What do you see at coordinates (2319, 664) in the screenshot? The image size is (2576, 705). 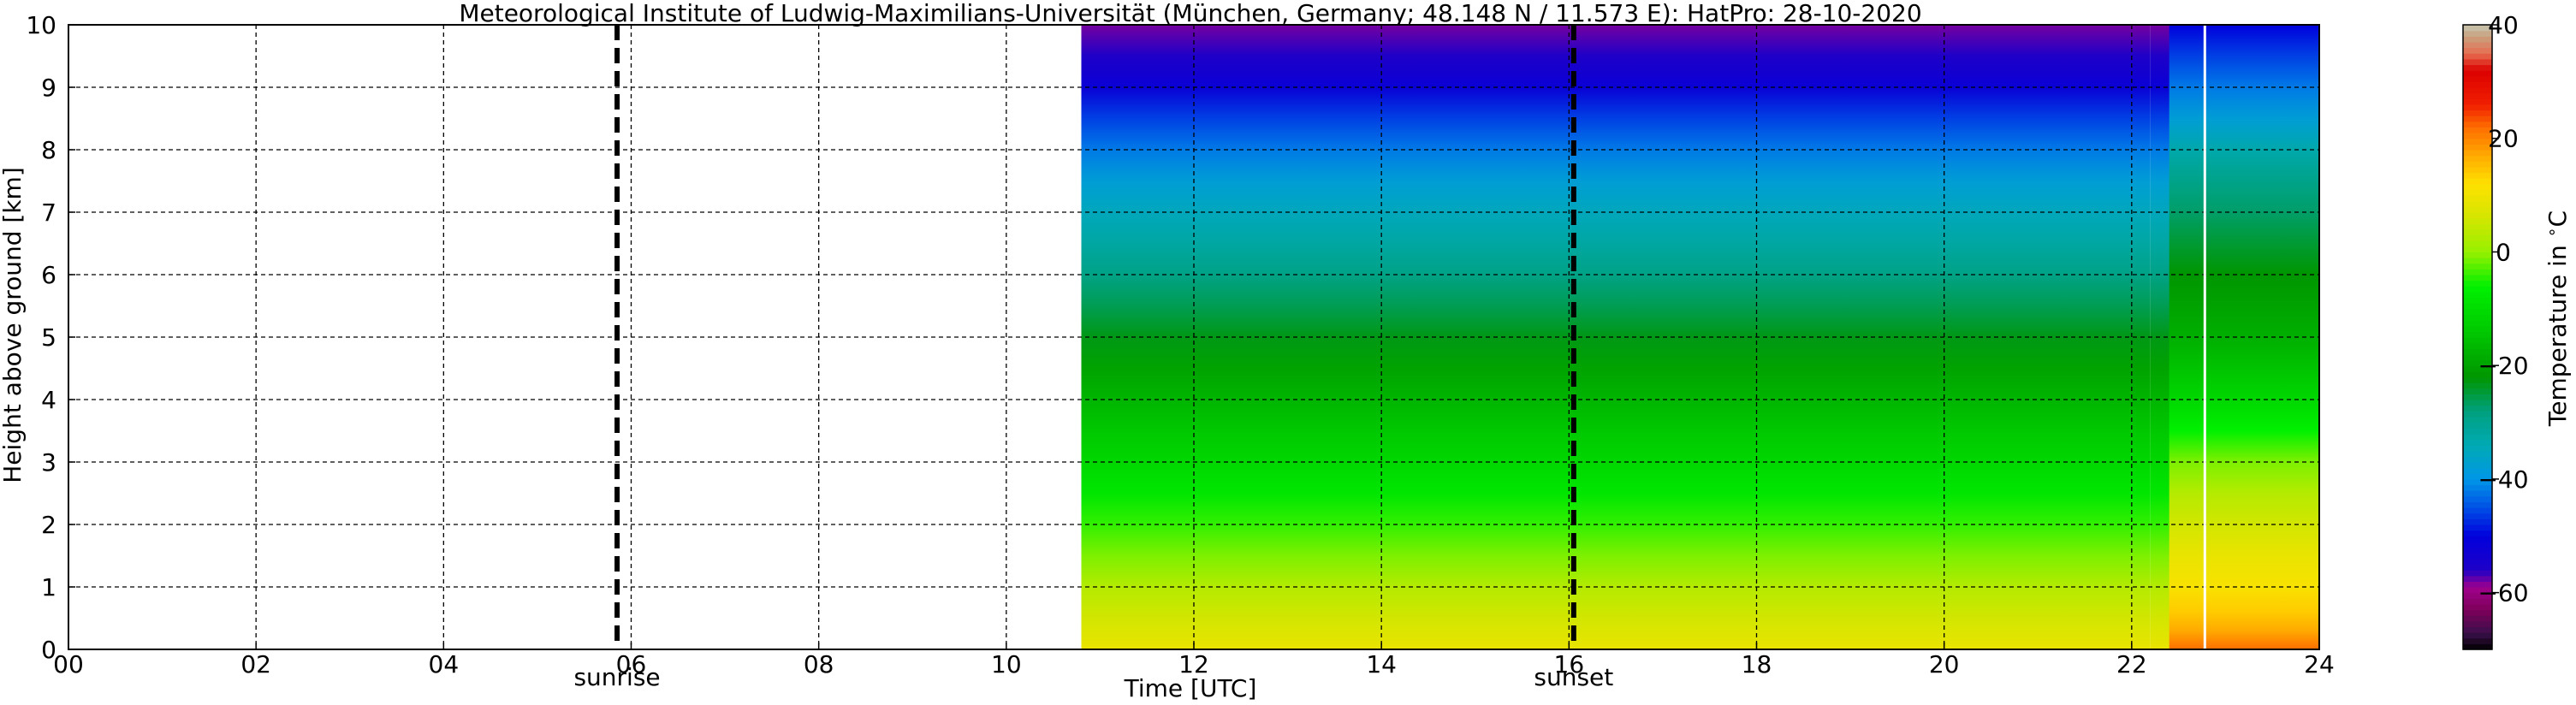 I see `x-tick-label: 24` at bounding box center [2319, 664].